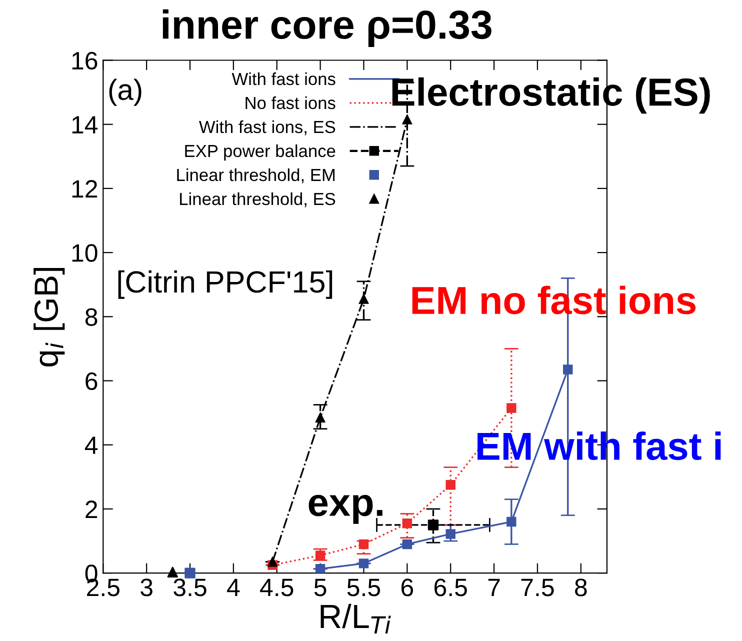  I want to click on x-axis-title: R/L$_{Ti}$, so click(355, 619).